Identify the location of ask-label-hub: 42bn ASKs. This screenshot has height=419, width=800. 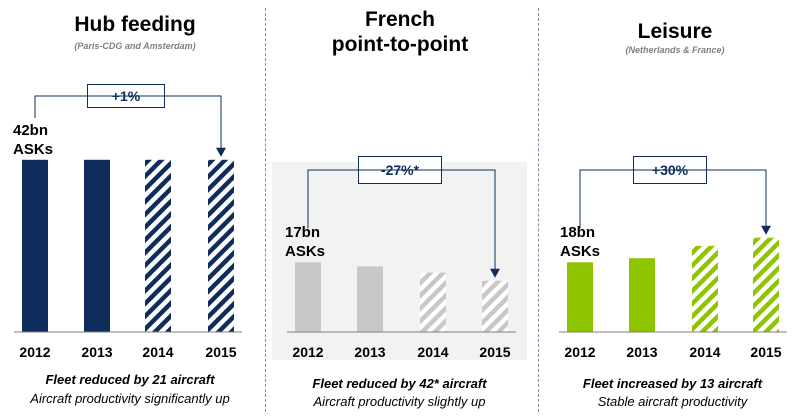
(43, 140).